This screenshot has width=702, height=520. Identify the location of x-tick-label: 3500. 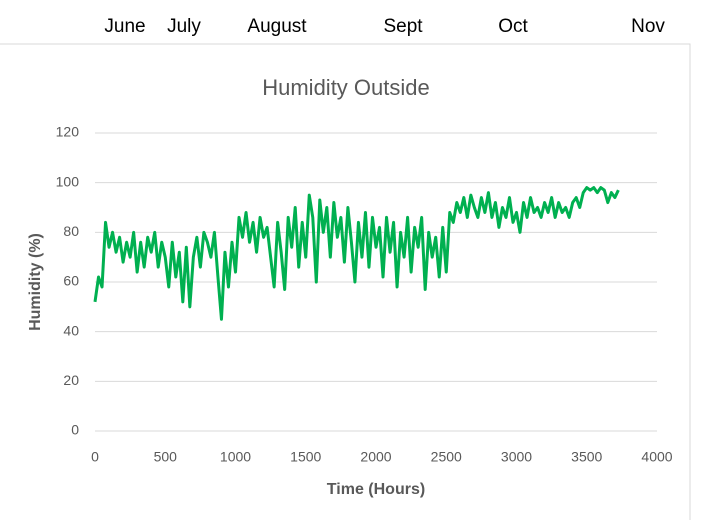
(586, 457).